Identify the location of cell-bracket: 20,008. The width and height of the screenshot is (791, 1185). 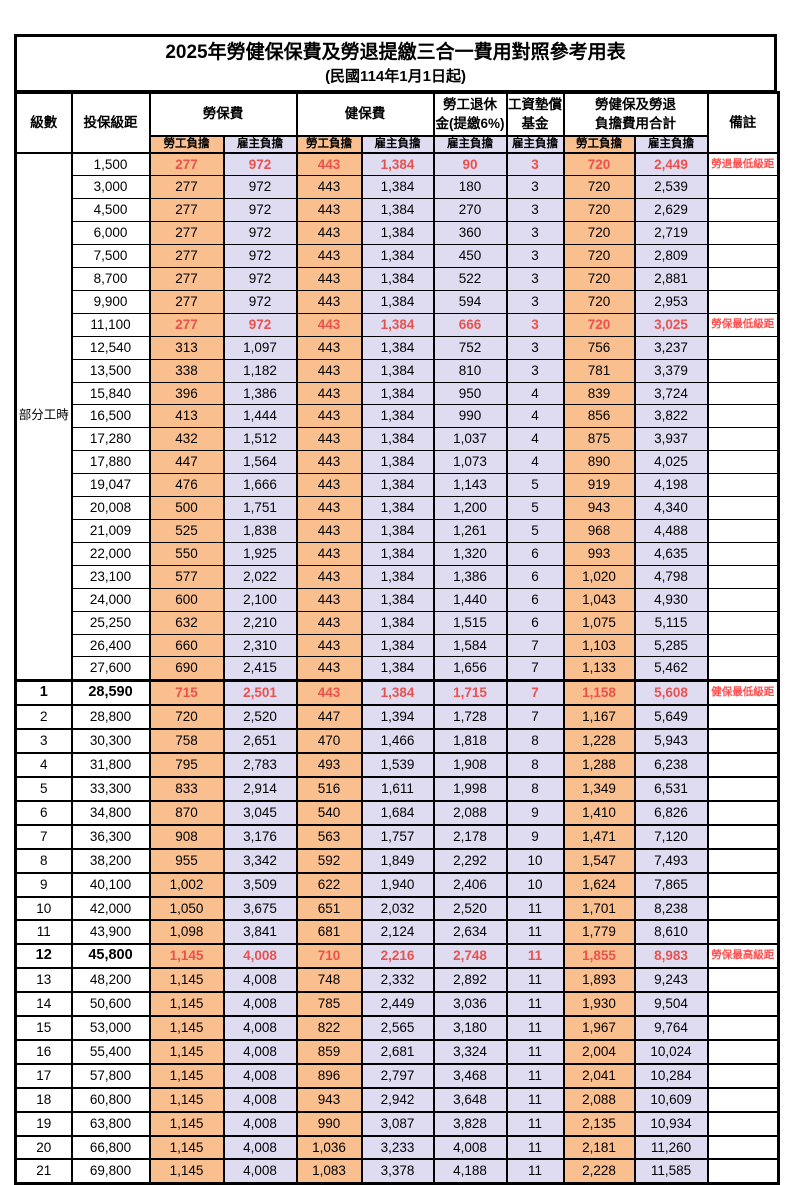
(110, 508).